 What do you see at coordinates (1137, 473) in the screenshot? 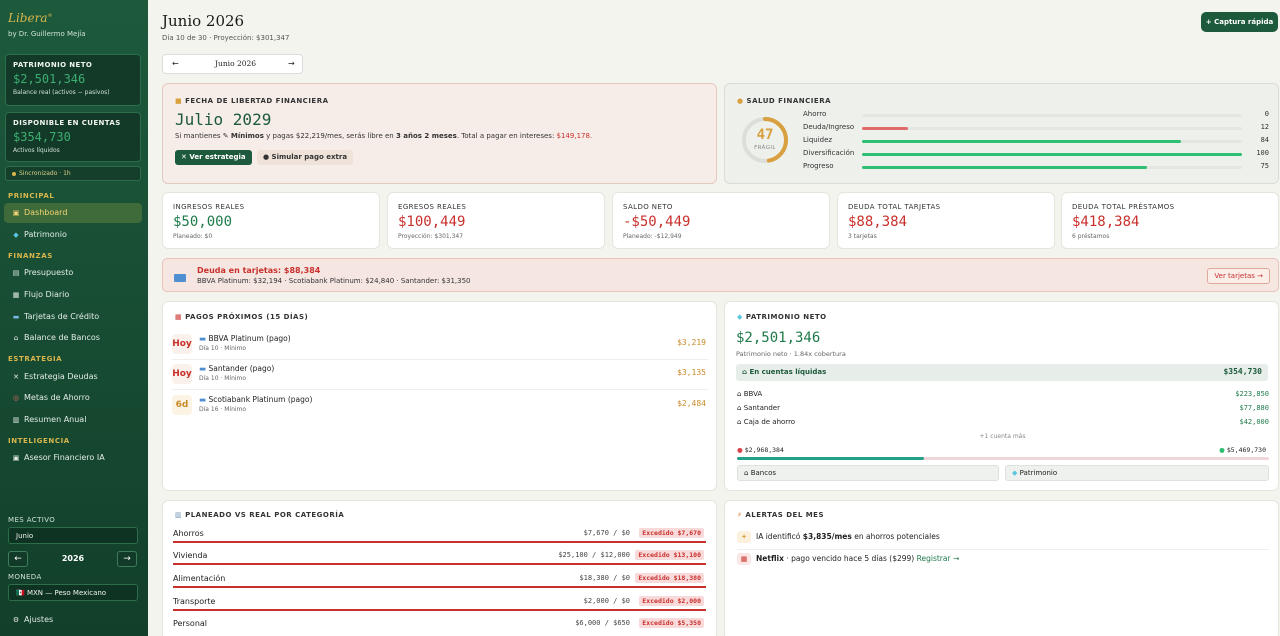
I see `tab-patrimonio: ◆ Patrimonio` at bounding box center [1137, 473].